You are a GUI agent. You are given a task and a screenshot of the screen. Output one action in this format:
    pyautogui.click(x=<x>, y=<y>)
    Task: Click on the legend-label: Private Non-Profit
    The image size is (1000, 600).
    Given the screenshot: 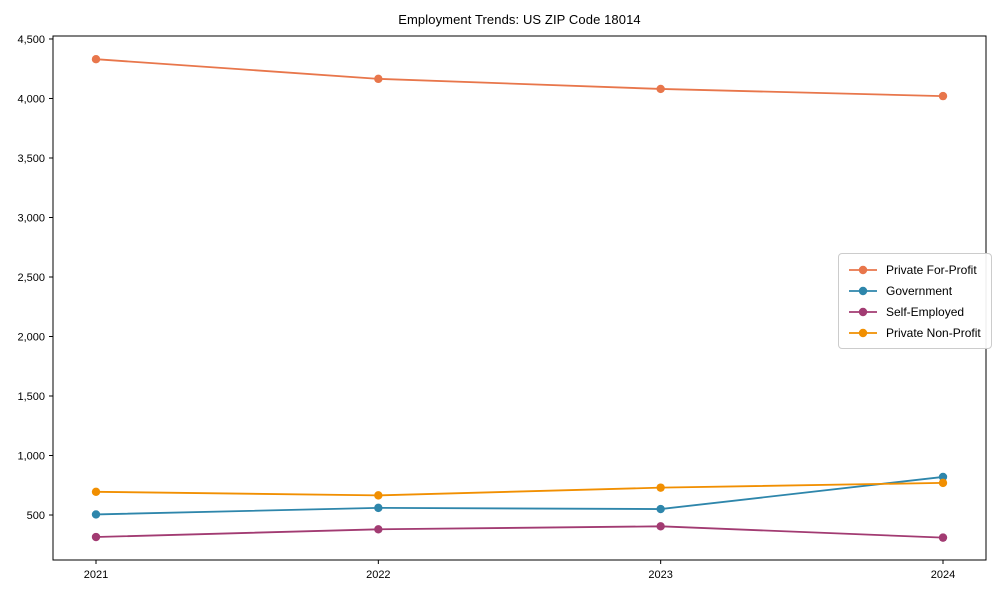 What is the action you would take?
    pyautogui.click(x=933, y=332)
    